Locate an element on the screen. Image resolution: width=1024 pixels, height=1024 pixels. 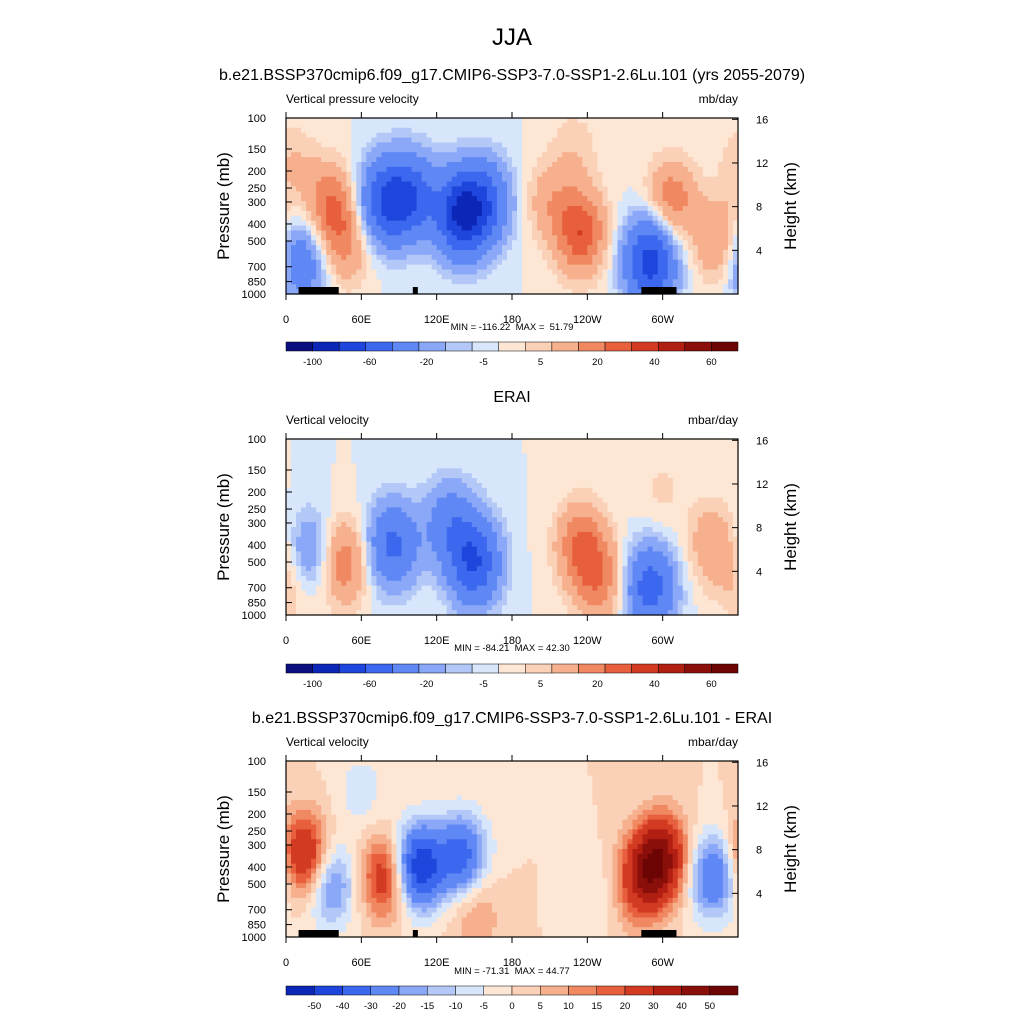
colorbar-box is located at coordinates (352, 346).